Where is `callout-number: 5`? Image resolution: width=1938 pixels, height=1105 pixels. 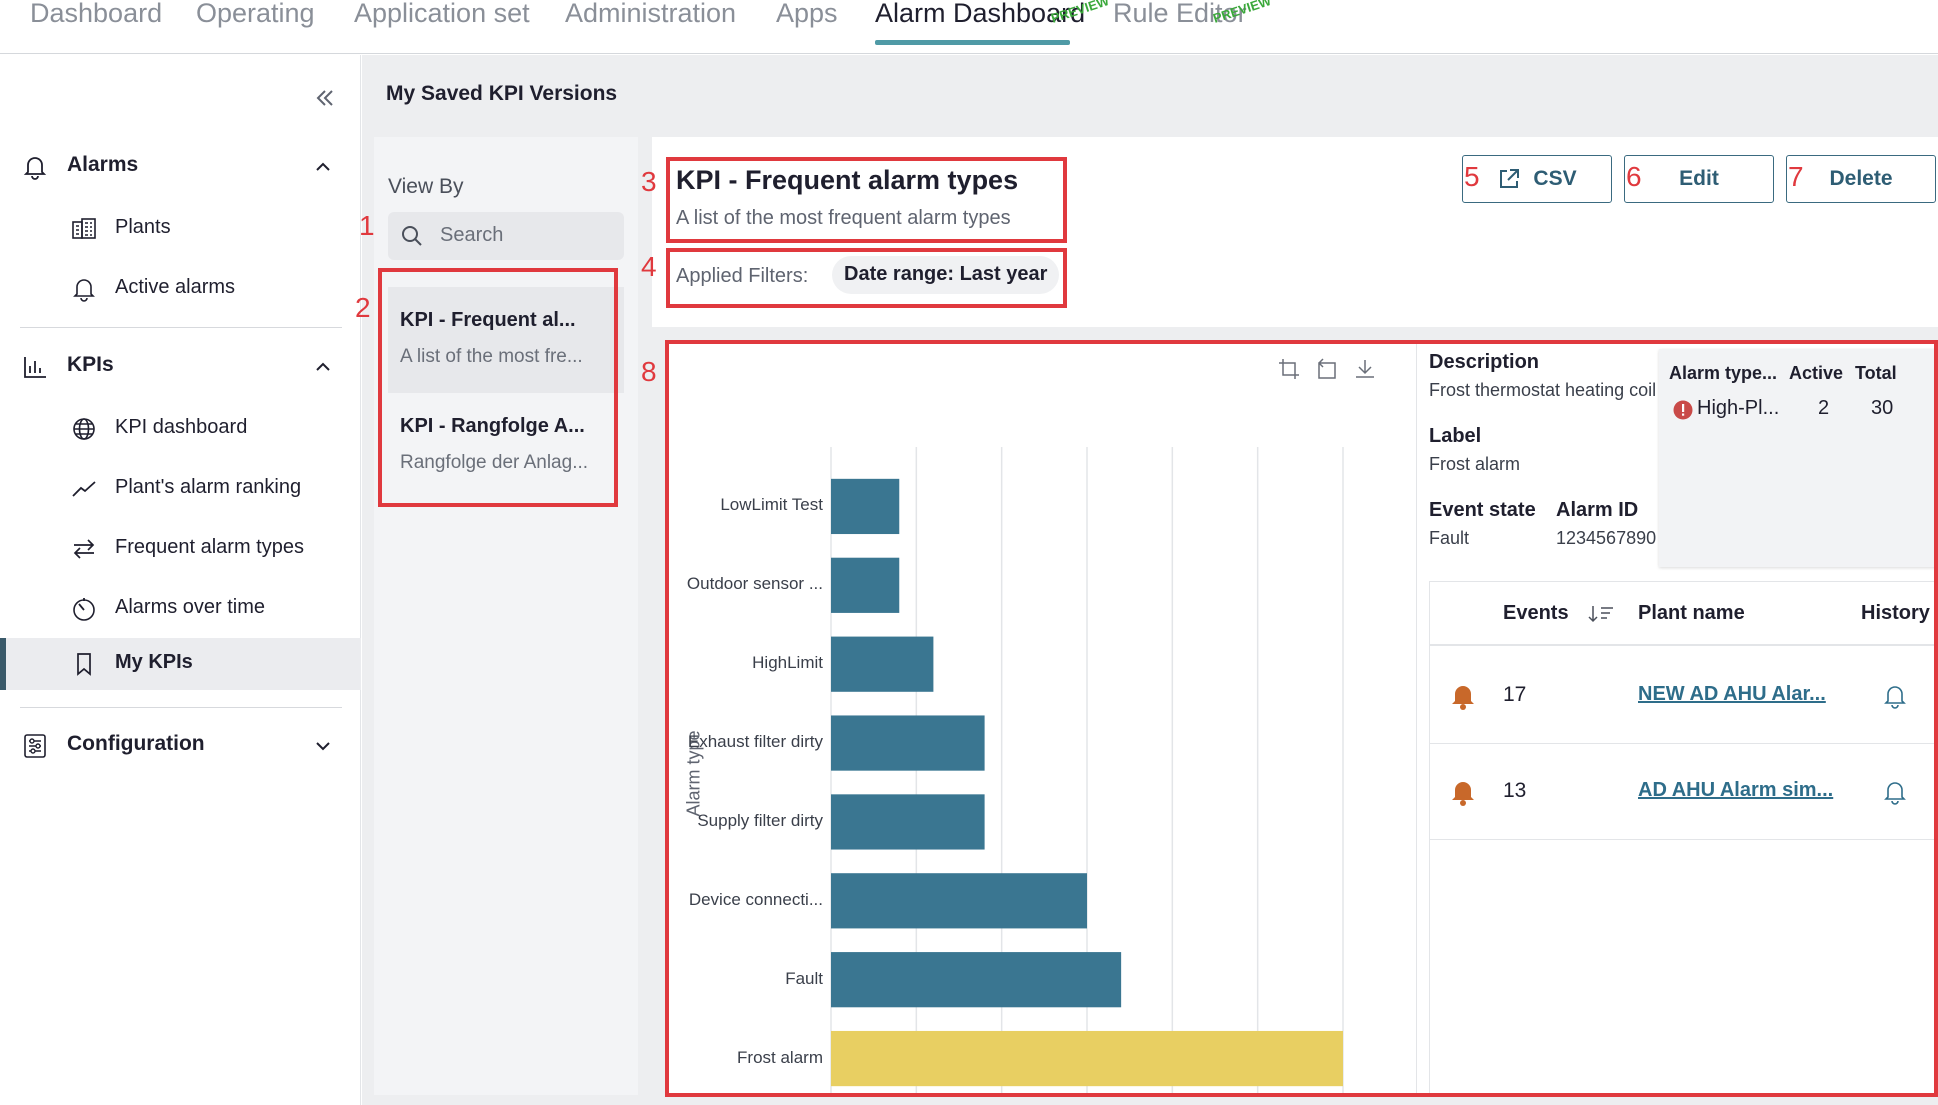 callout-number: 5 is located at coordinates (1472, 176).